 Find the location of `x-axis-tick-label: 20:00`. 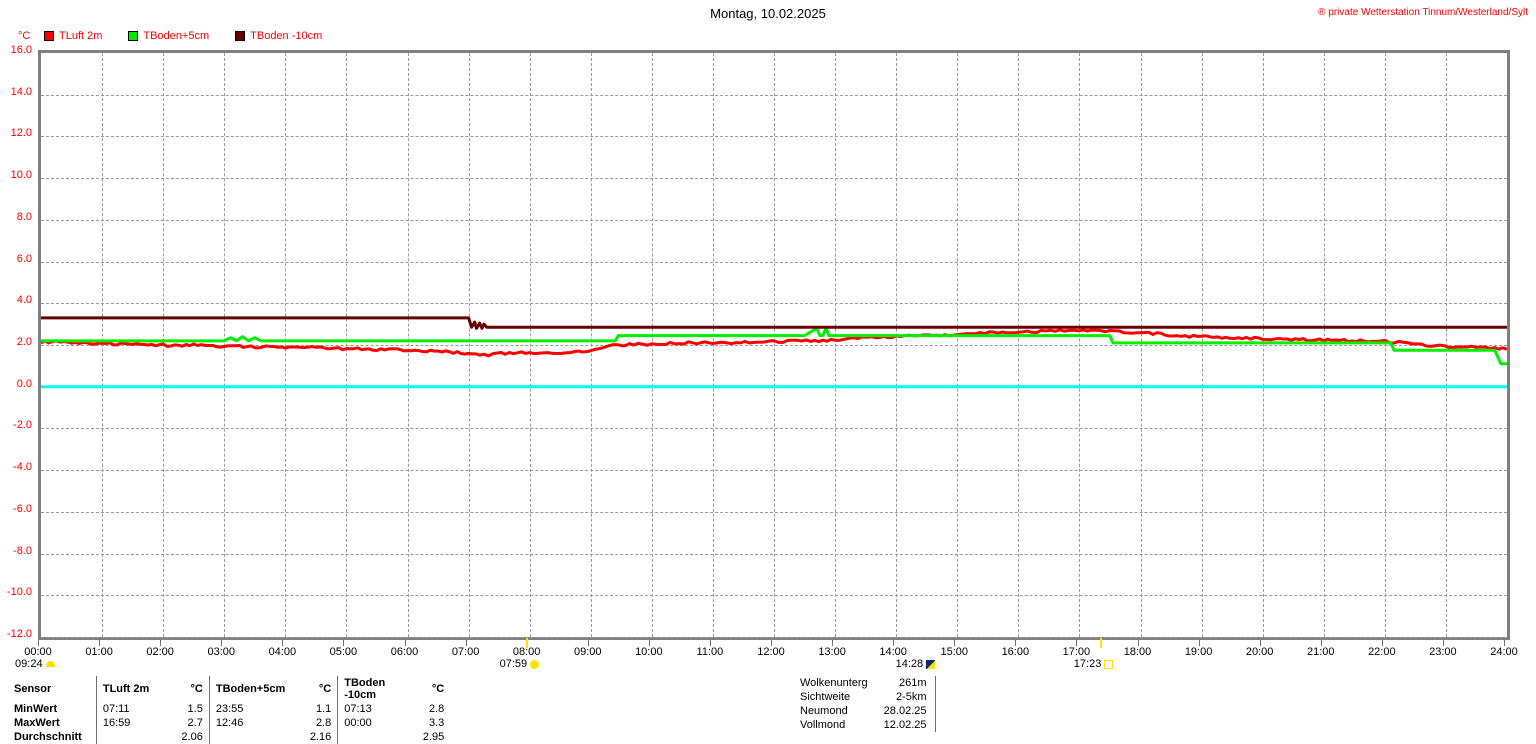

x-axis-tick-label: 20:00 is located at coordinates (1259, 652).